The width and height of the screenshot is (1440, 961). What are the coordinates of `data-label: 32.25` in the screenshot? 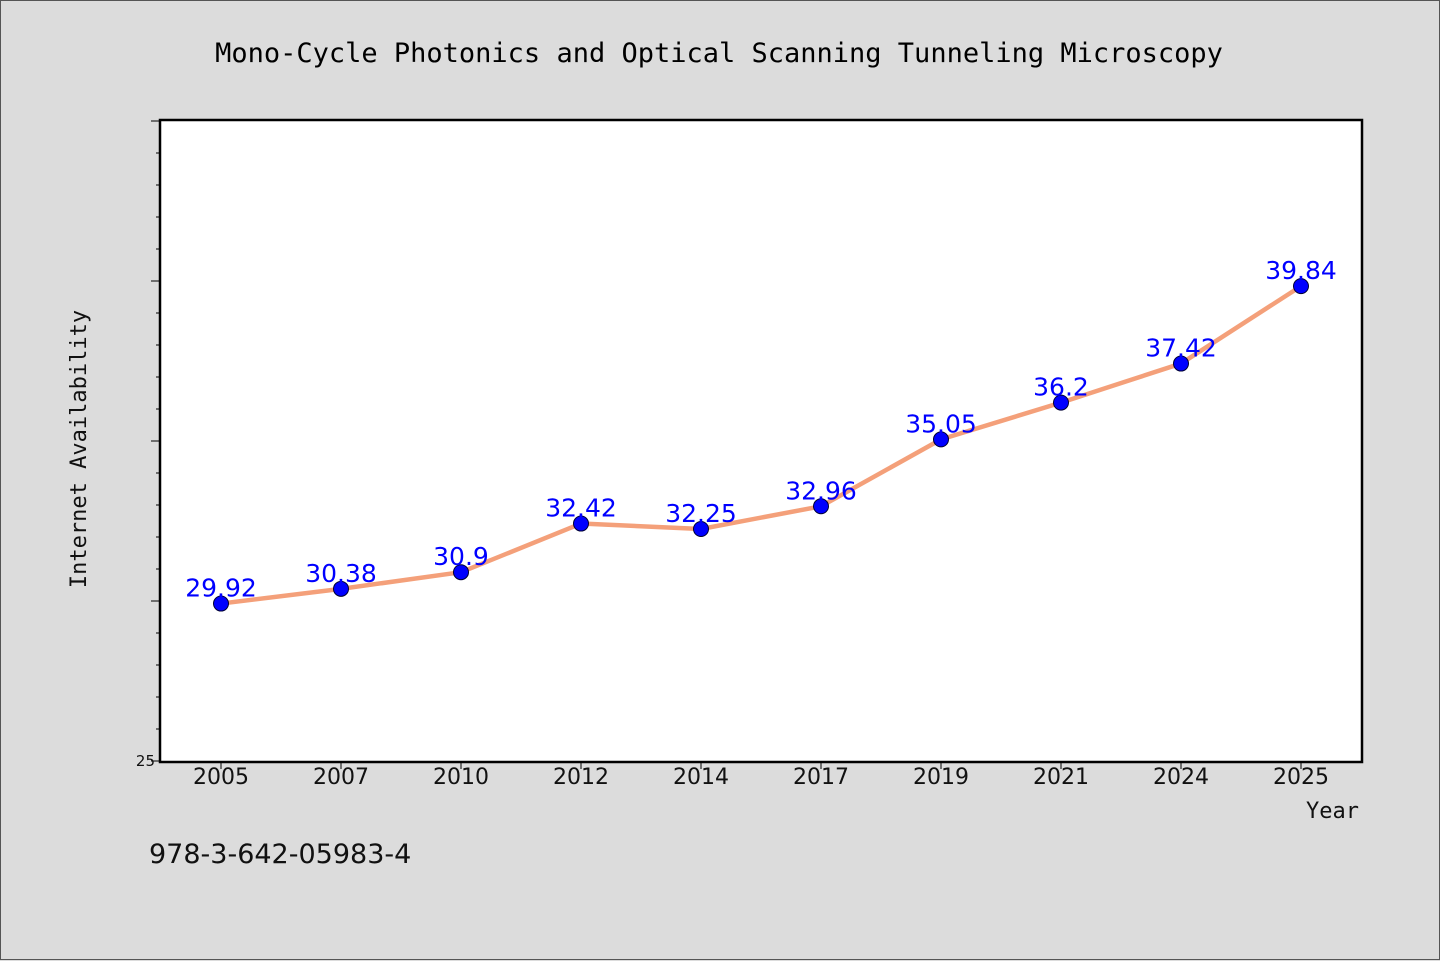 It's located at (701, 513).